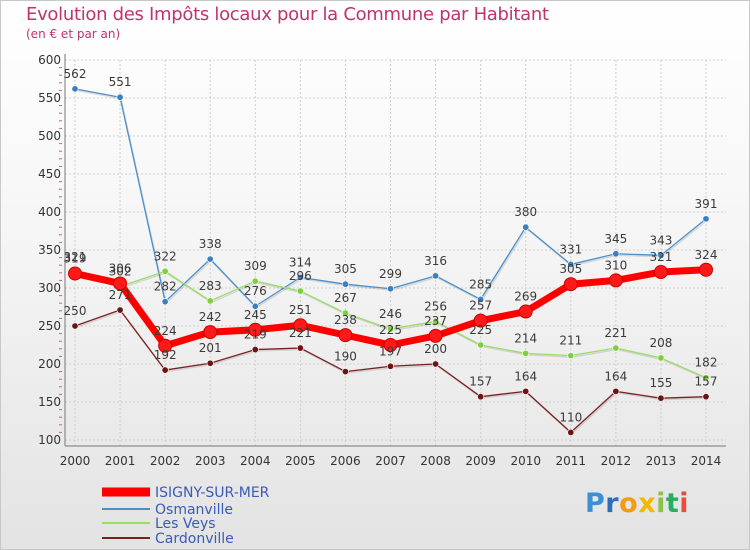 This screenshot has width=750, height=550. Describe the element at coordinates (435, 261) in the screenshot. I see `data-label-osmanville: 316` at that location.